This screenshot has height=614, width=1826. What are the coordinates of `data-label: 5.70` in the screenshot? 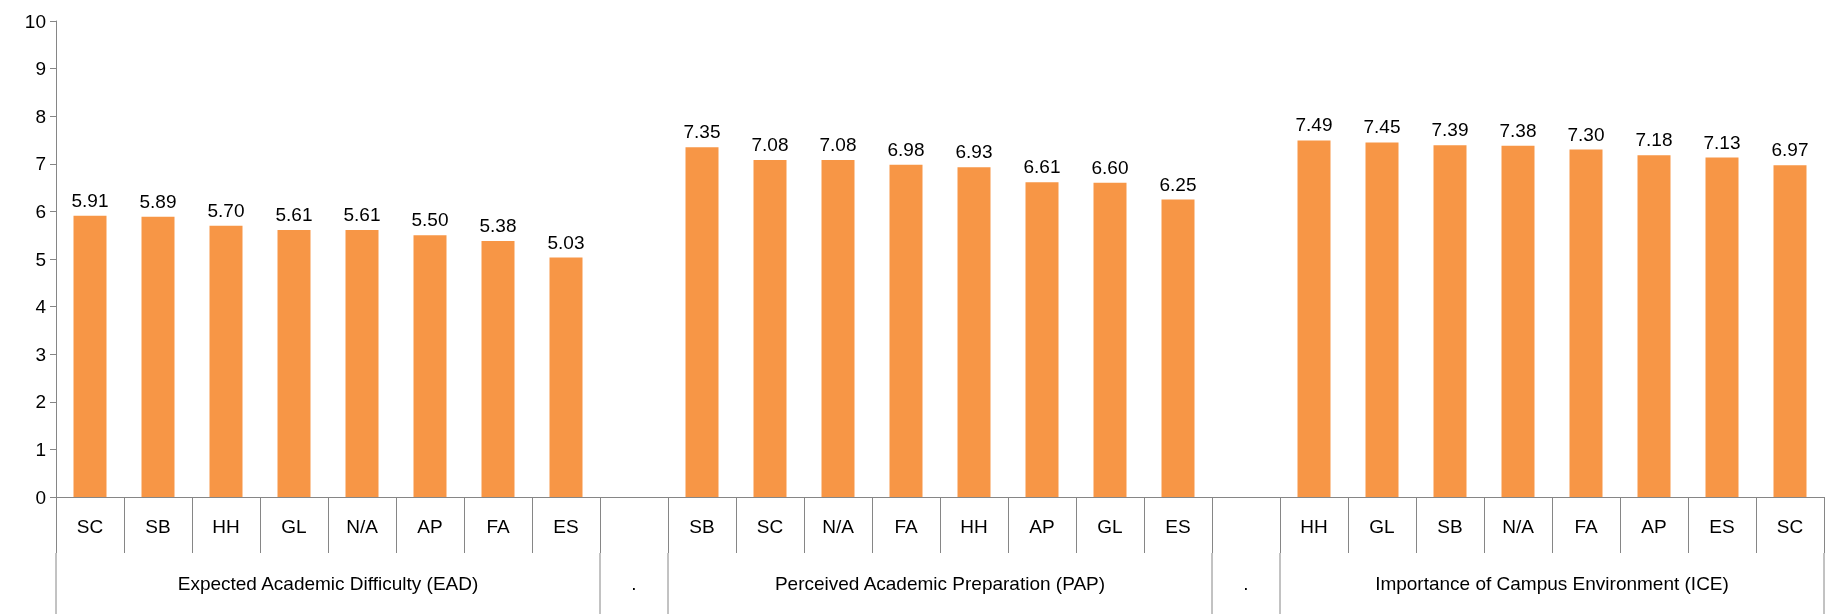 It's located at (226, 210).